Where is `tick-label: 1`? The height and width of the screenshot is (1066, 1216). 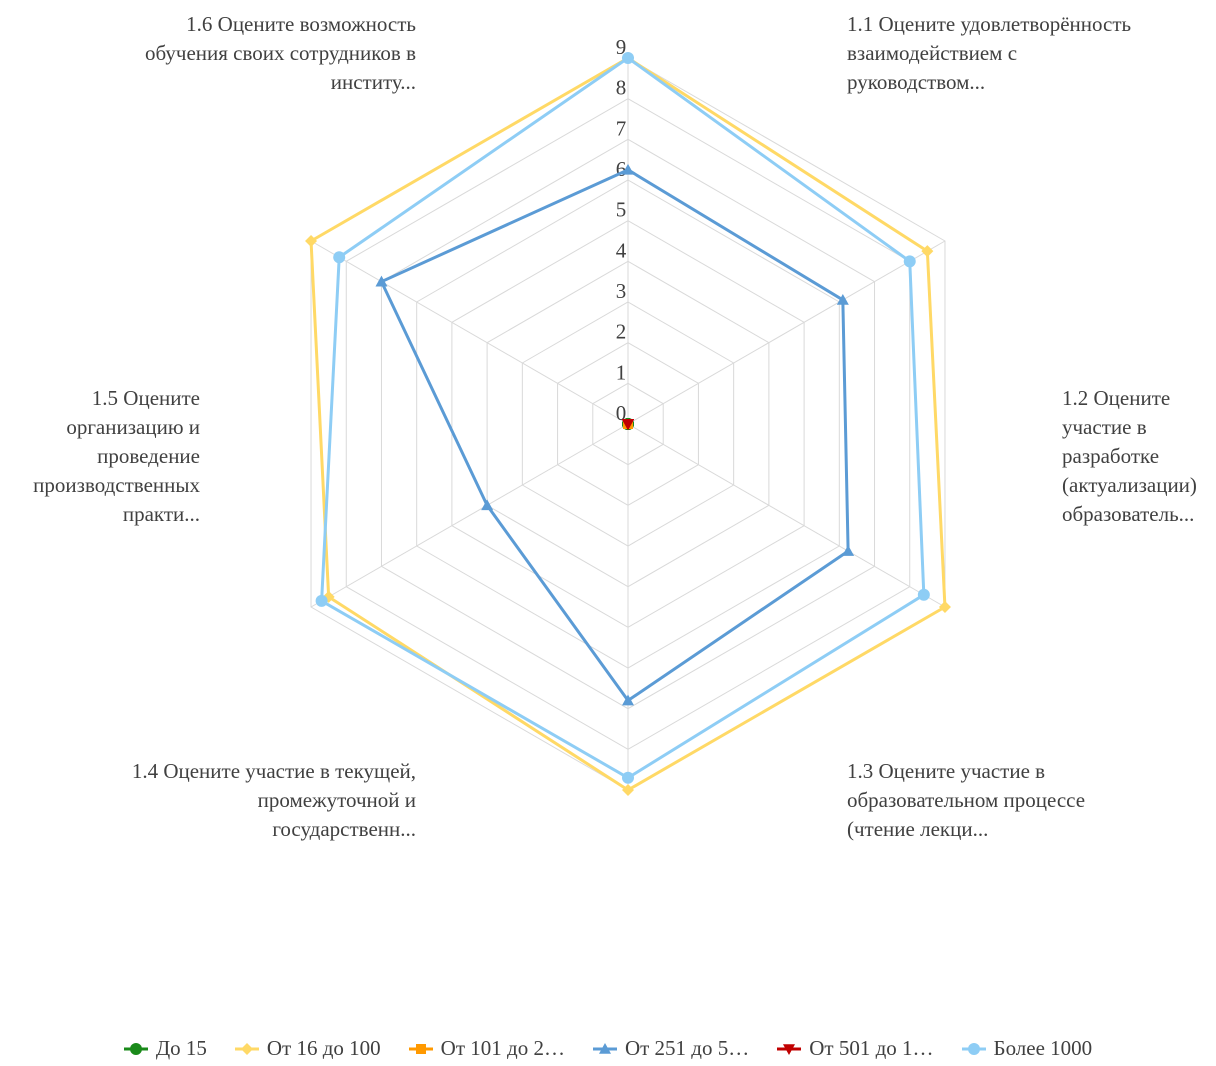
tick-label: 1 is located at coordinates (621, 372).